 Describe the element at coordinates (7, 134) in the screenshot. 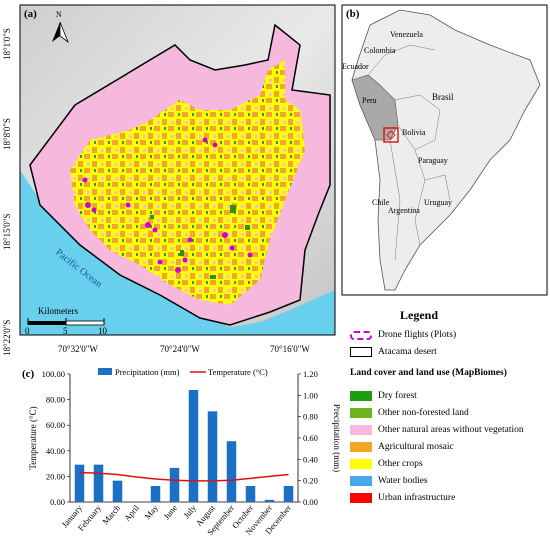

I see `lat-tick-2: 18°8'0"S` at that location.